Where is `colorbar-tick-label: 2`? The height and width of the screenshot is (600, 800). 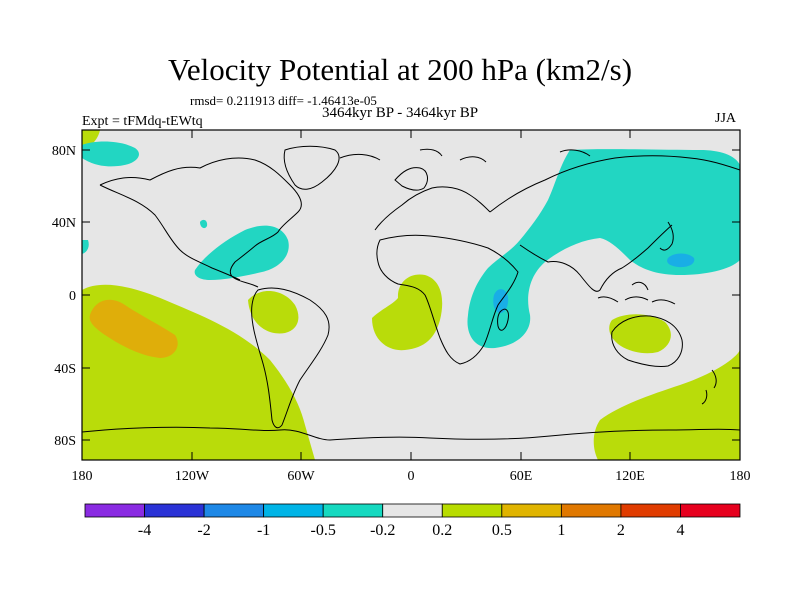
colorbar-tick-label: 2 is located at coordinates (621, 530).